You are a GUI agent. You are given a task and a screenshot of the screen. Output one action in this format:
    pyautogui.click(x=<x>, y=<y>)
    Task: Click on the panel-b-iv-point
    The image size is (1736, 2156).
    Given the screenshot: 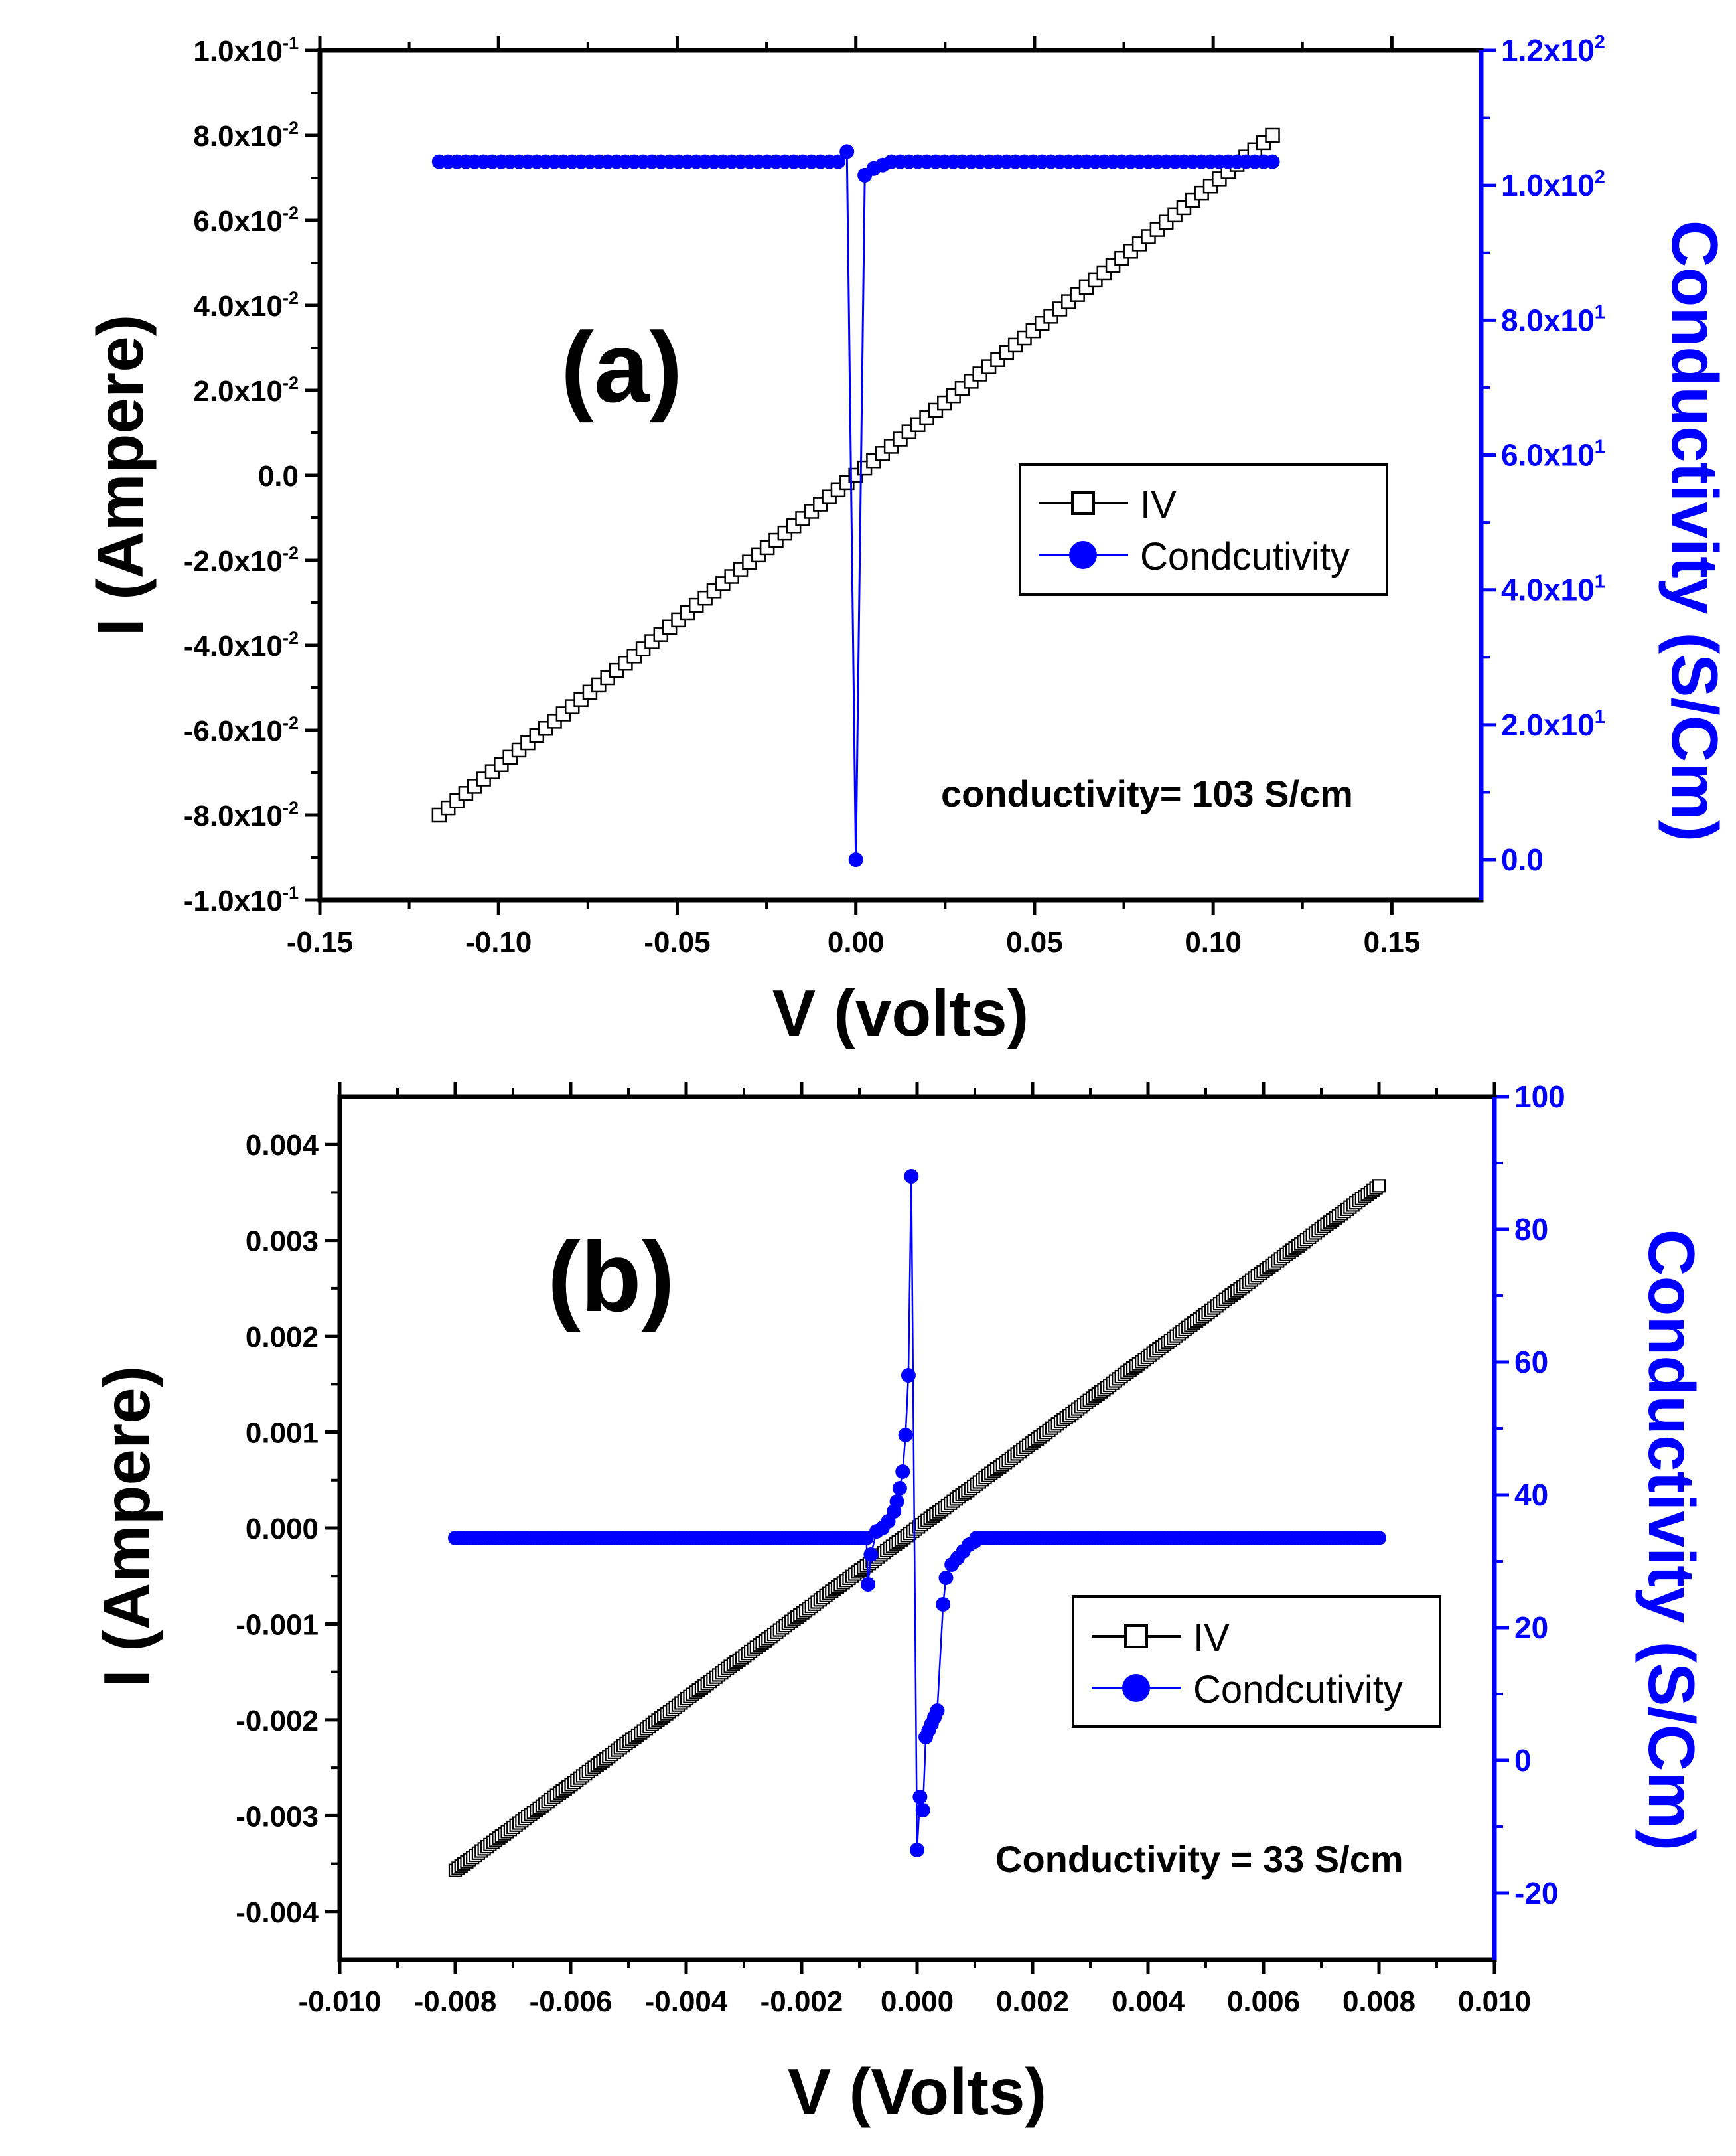 What is the action you would take?
    pyautogui.click(x=1379, y=1186)
    